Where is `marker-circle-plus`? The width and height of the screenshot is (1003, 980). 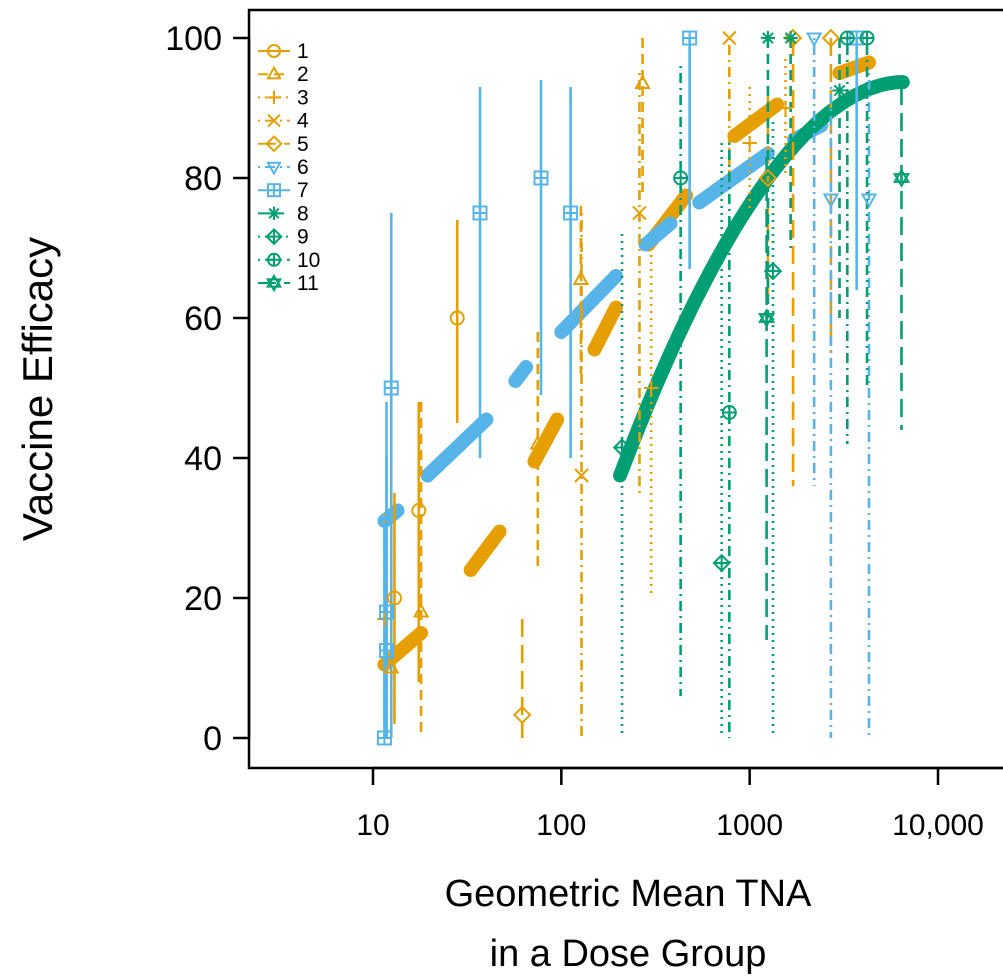
marker-circle-plus is located at coordinates (274, 259).